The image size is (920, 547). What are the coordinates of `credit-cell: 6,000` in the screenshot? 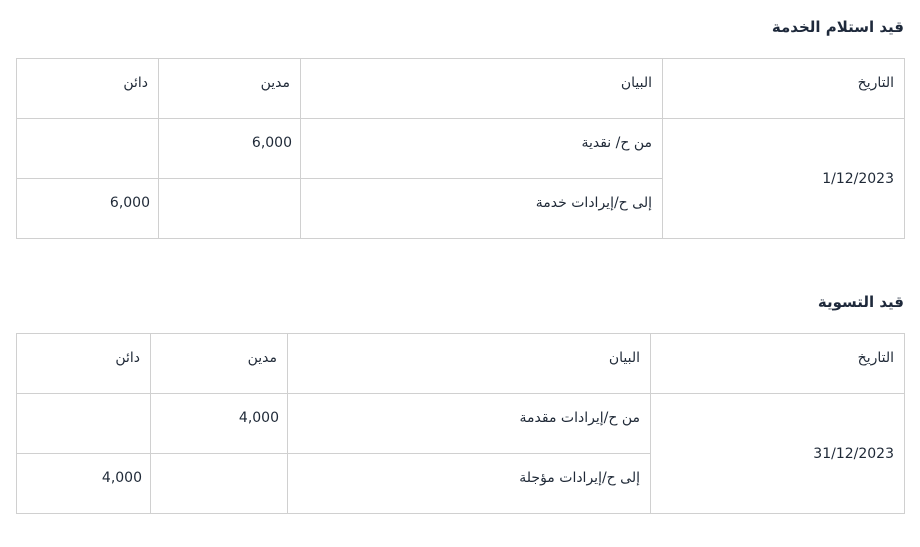 It's located at (87, 208).